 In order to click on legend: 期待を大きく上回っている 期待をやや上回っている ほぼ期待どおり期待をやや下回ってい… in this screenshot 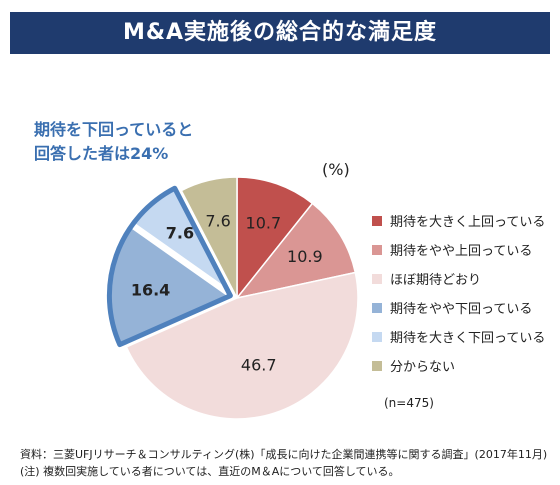, I will do `click(458, 293)`.